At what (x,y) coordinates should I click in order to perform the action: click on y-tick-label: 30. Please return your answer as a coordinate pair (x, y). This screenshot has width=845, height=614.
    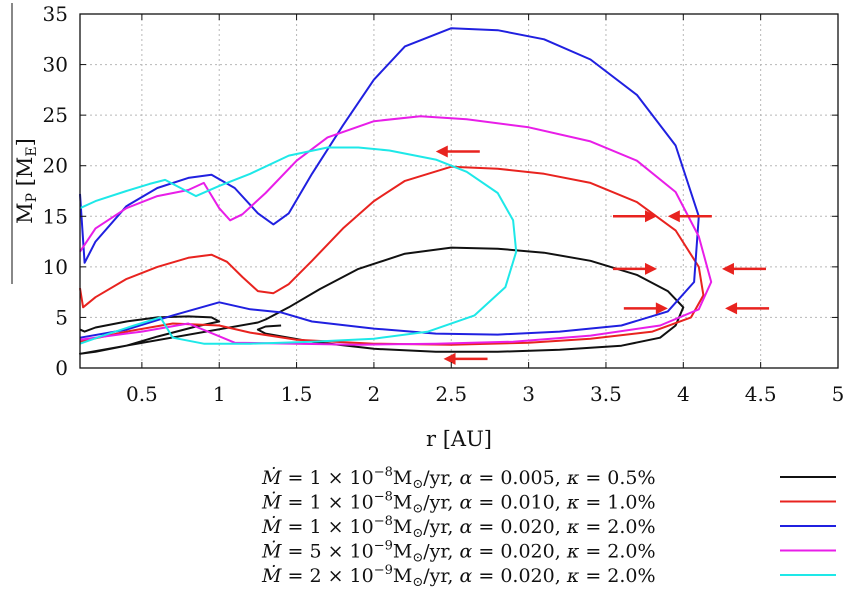
    Looking at the image, I should click on (55, 65).